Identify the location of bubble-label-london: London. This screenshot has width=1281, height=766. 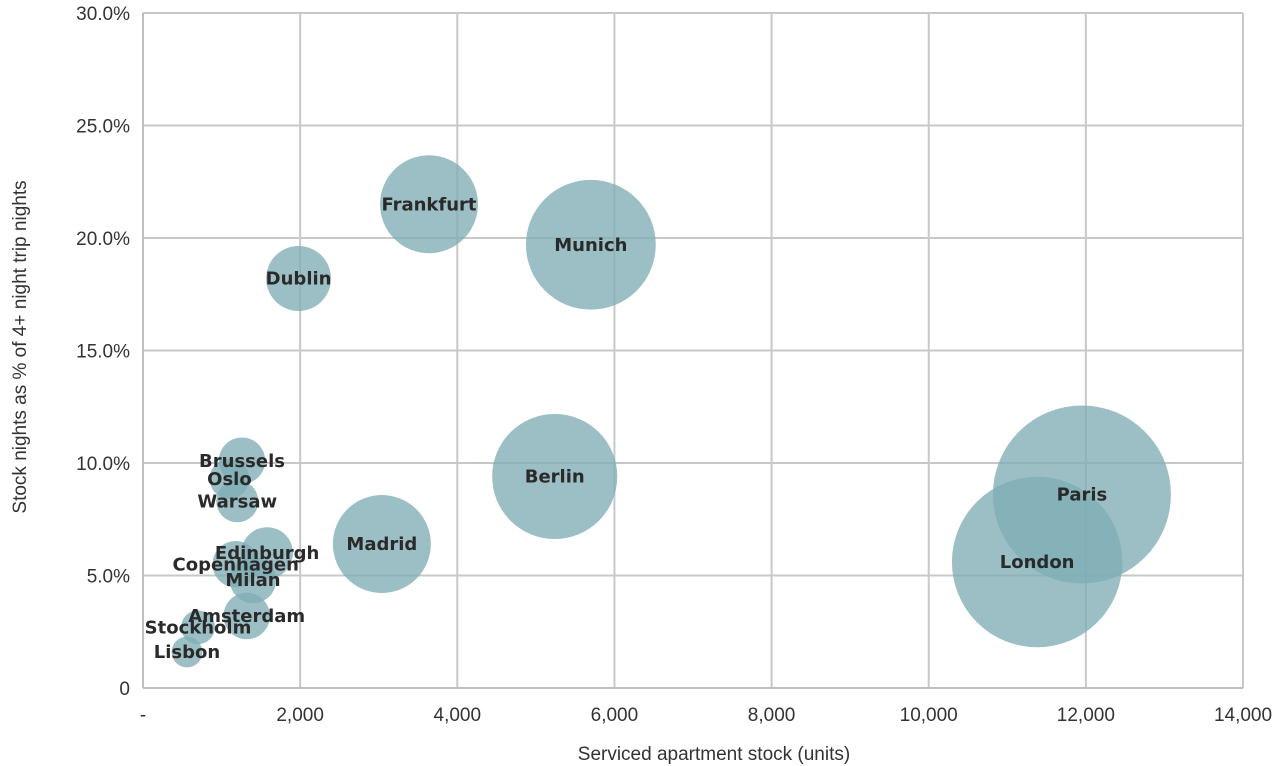
(1037, 562).